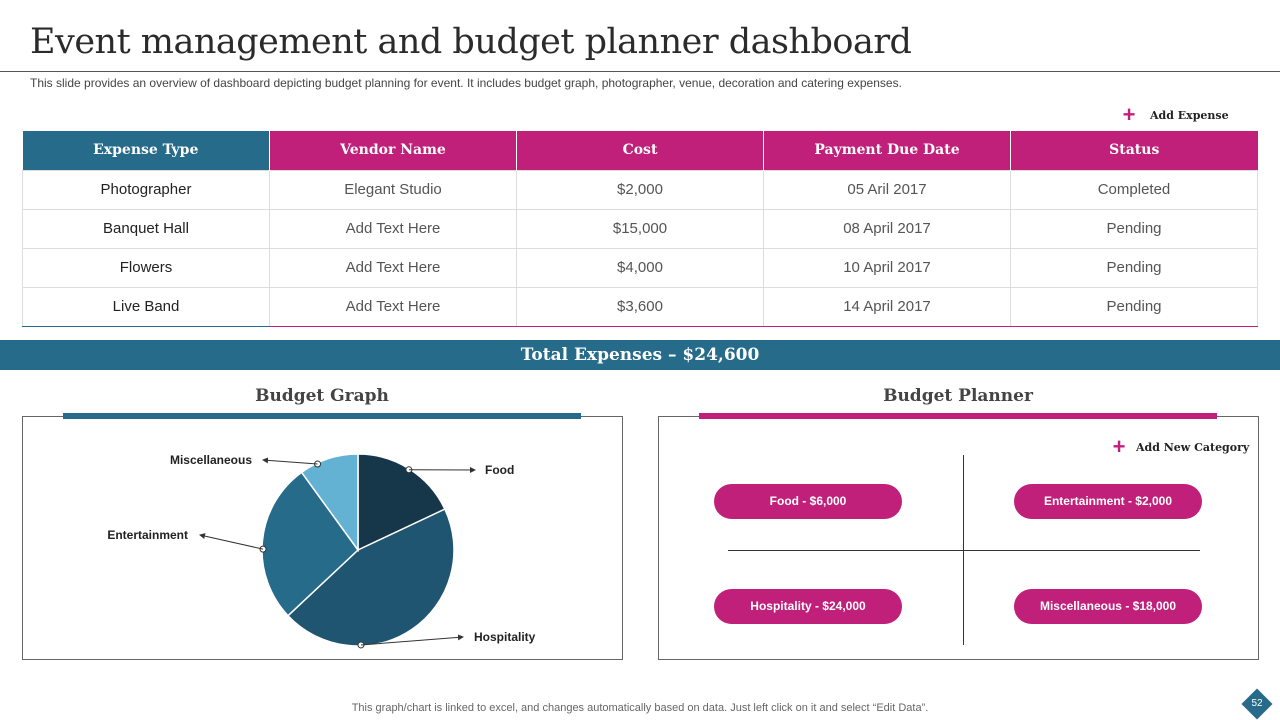 The height and width of the screenshot is (720, 1280). I want to click on add-expense-button: + Add Expense, so click(1174, 114).